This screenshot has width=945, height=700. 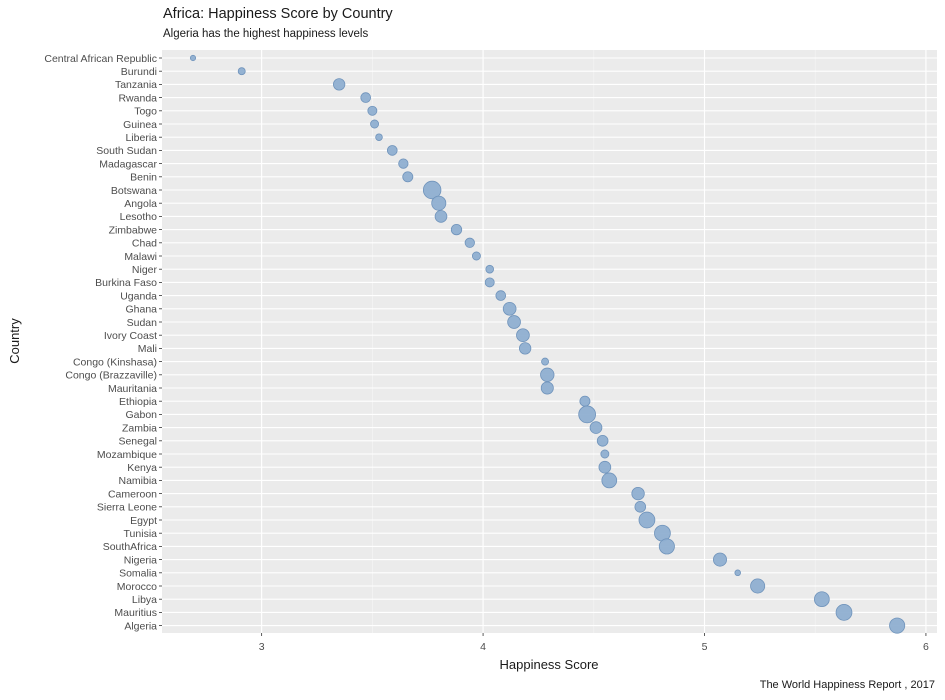 What do you see at coordinates (137, 481) in the screenshot?
I see `y-tick-label: Namibia` at bounding box center [137, 481].